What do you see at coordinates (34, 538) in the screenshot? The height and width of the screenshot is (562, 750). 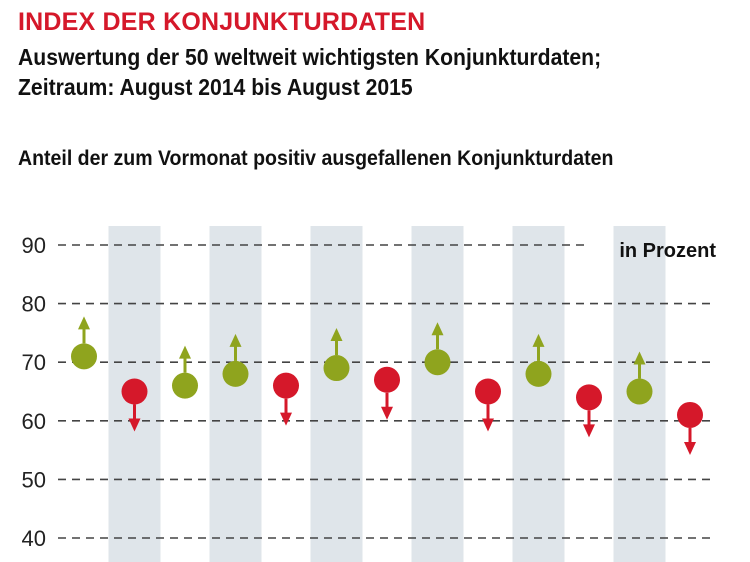 I see `y-tick-label: 40` at bounding box center [34, 538].